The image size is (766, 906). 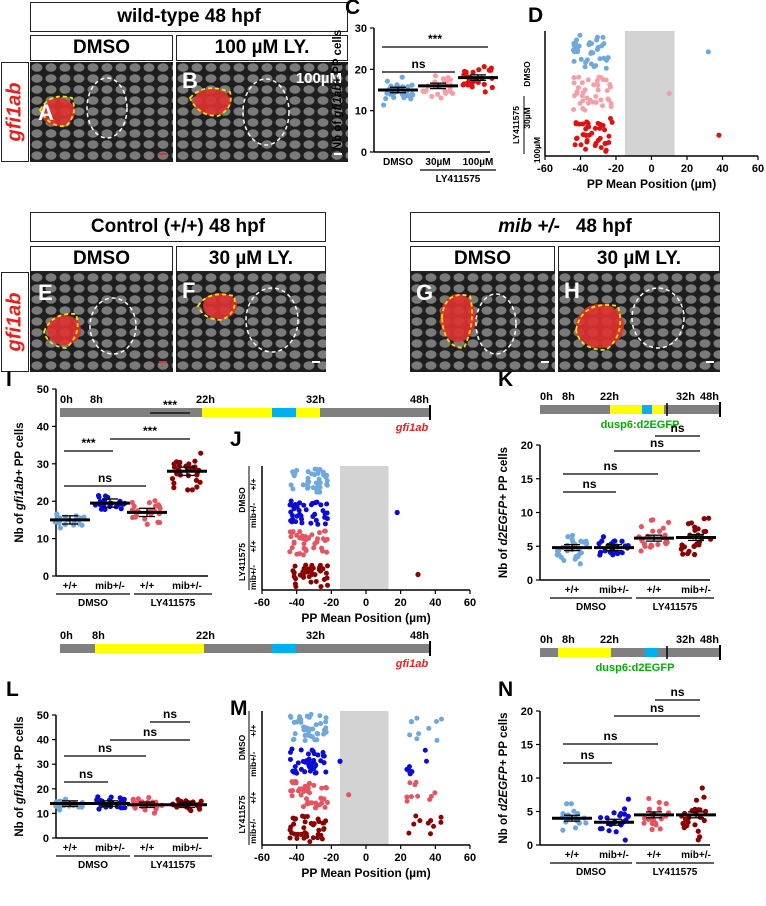 I want to click on y-tick-label: 10, so click(x=527, y=514).